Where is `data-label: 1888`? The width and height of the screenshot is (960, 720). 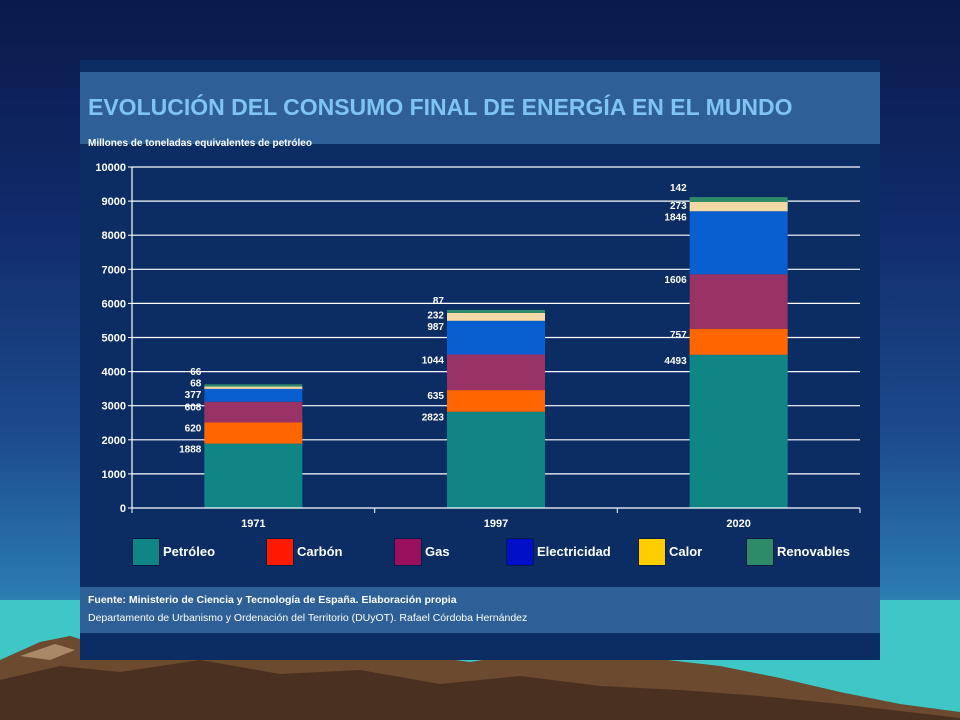 data-label: 1888 is located at coordinates (190, 450).